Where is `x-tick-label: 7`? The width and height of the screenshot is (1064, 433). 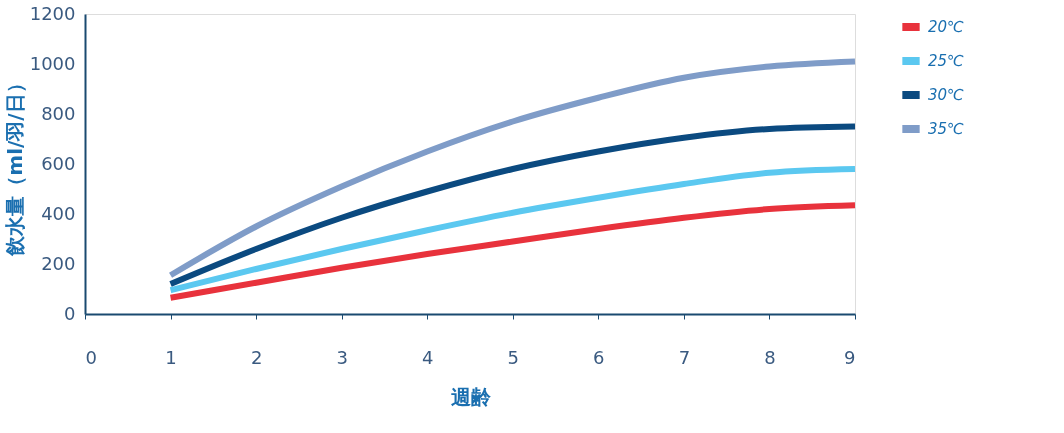 x-tick-label: 7 is located at coordinates (684, 357).